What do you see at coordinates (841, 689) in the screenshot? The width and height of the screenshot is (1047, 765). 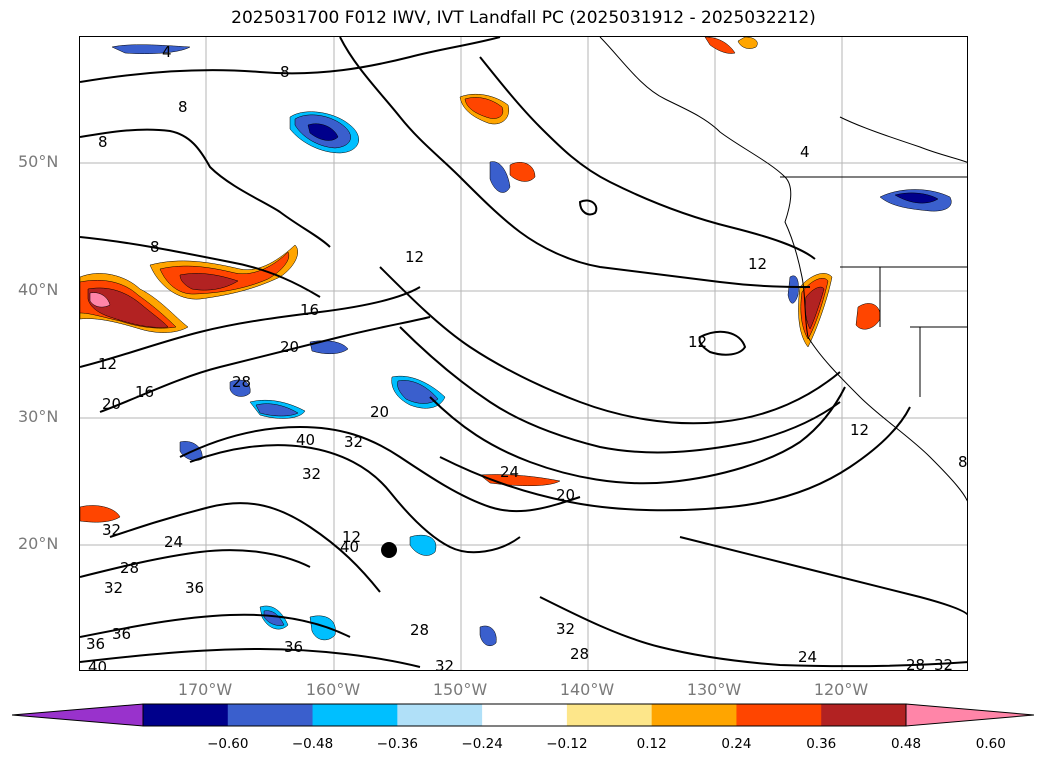 I see `lon-label-120w: 120°W` at bounding box center [841, 689].